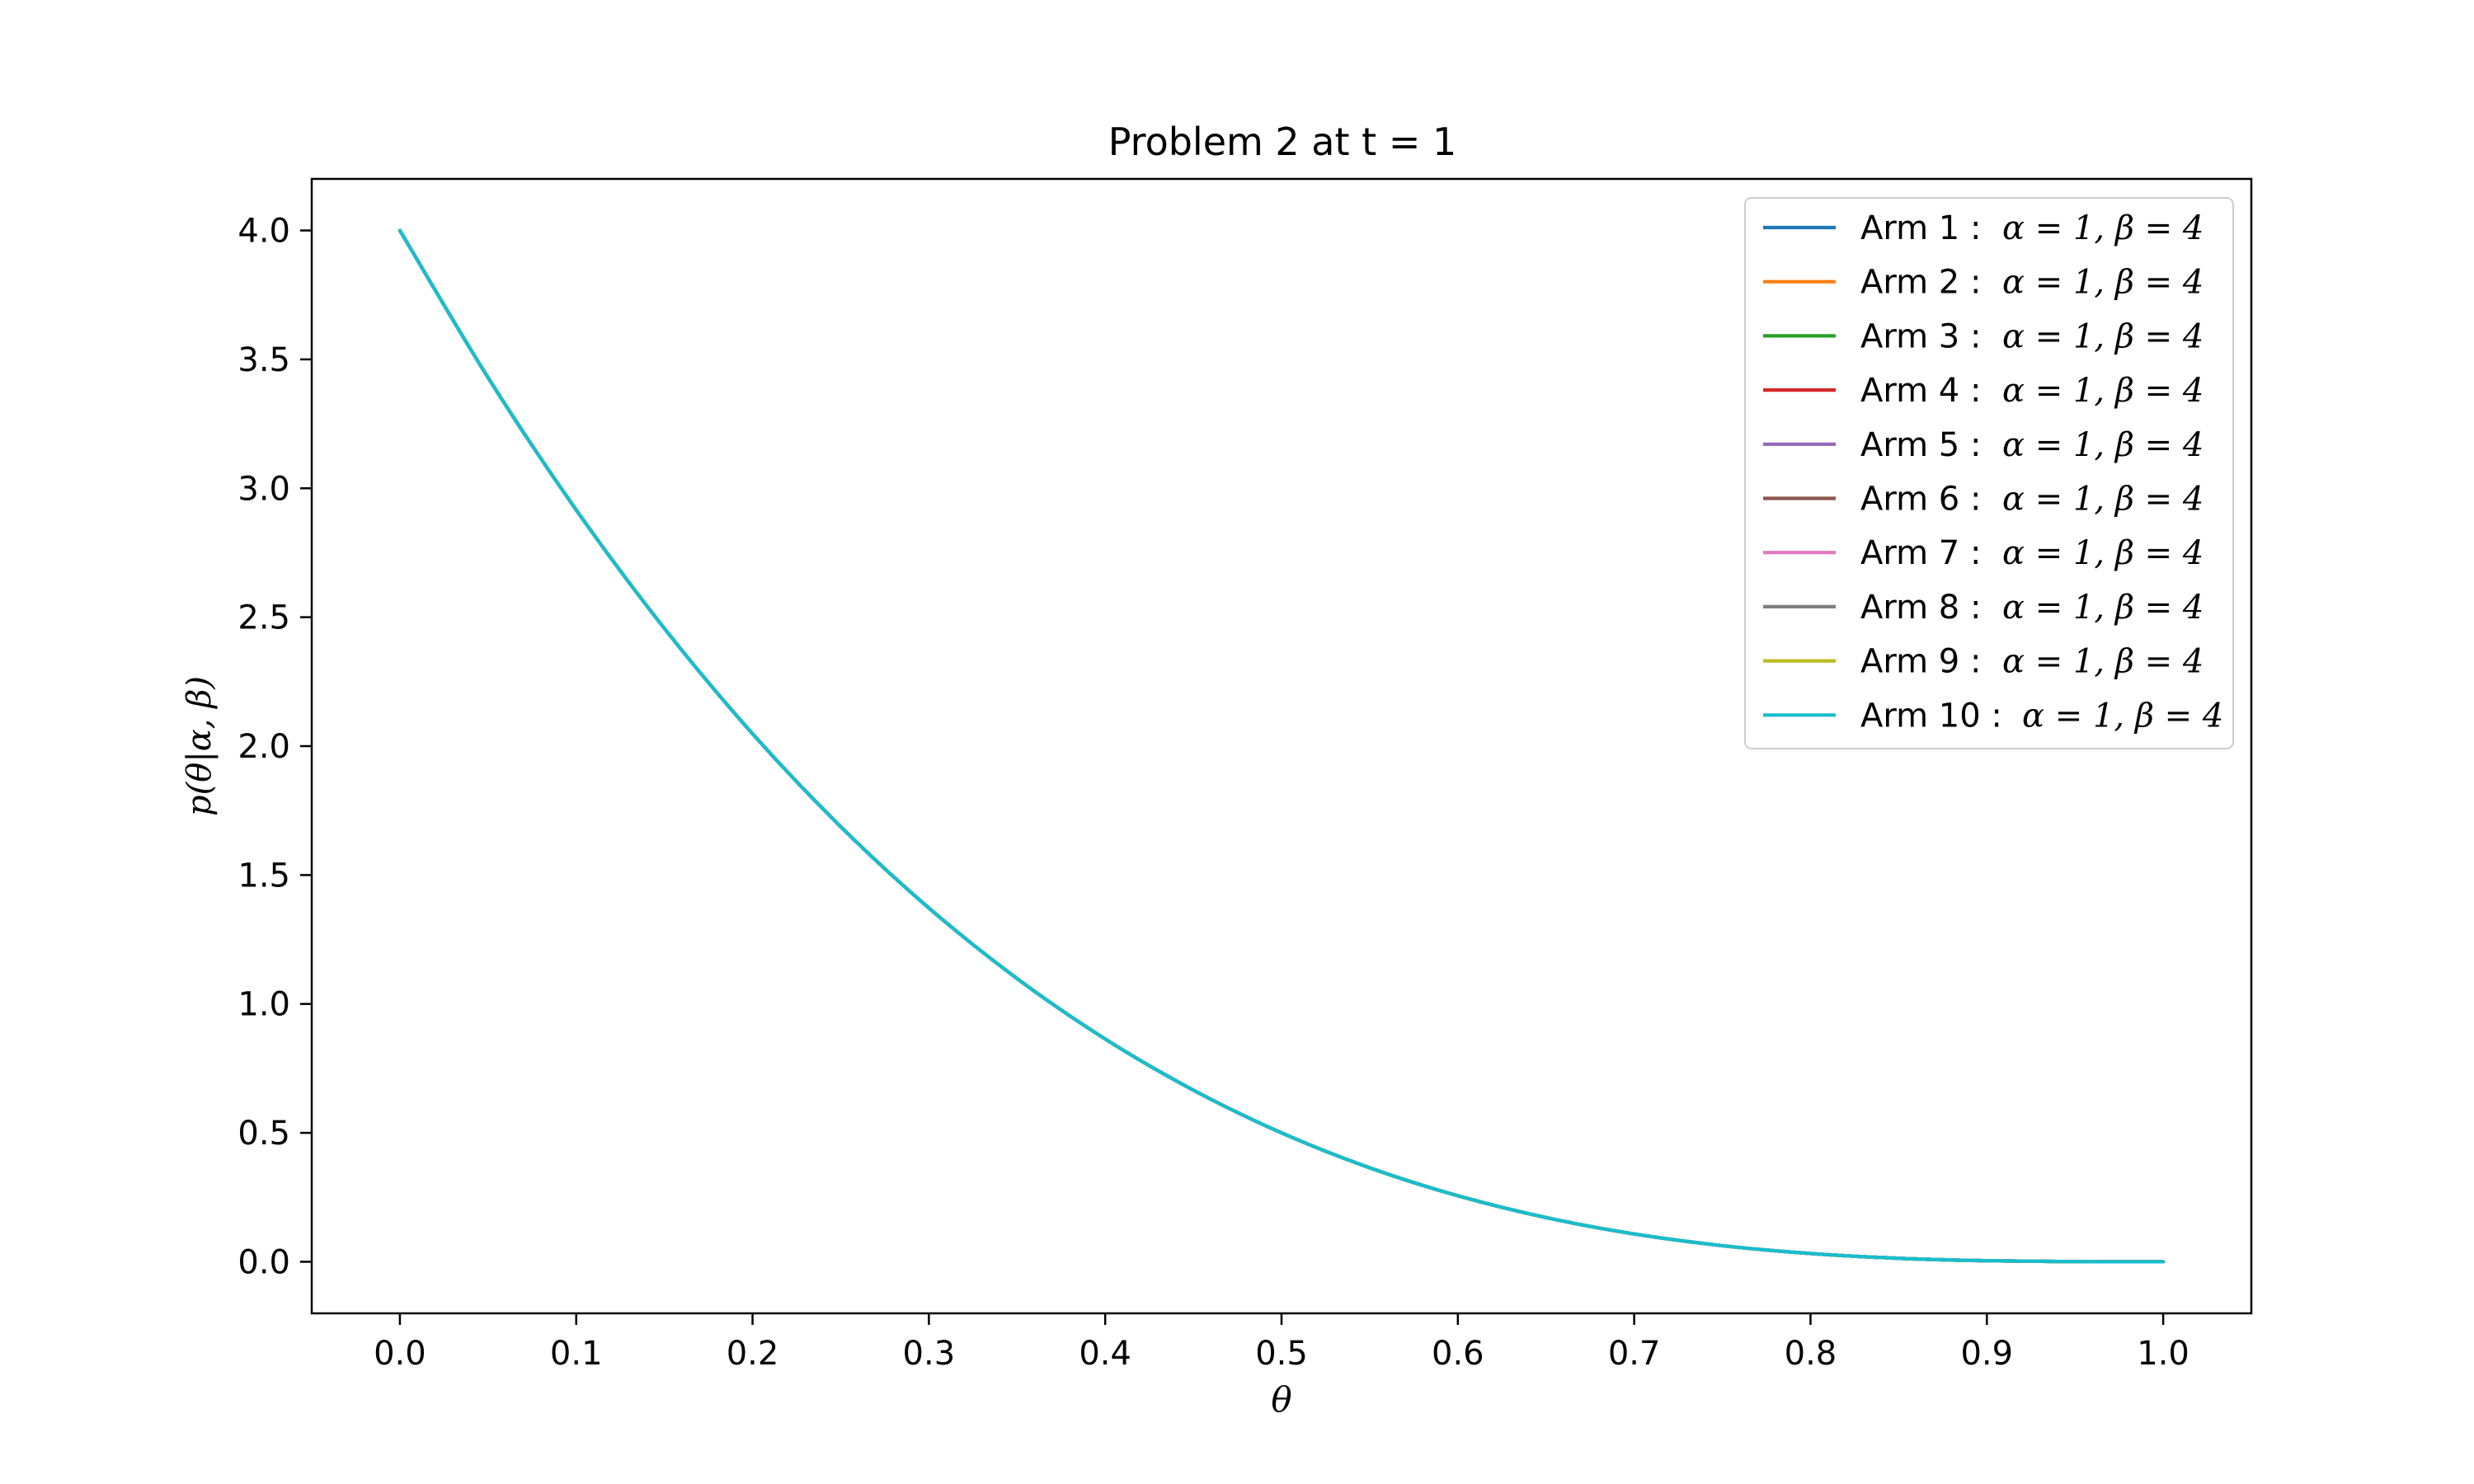 Image resolution: width=2474 pixels, height=1484 pixels. I want to click on y-tick-label: 1.0, so click(264, 1005).